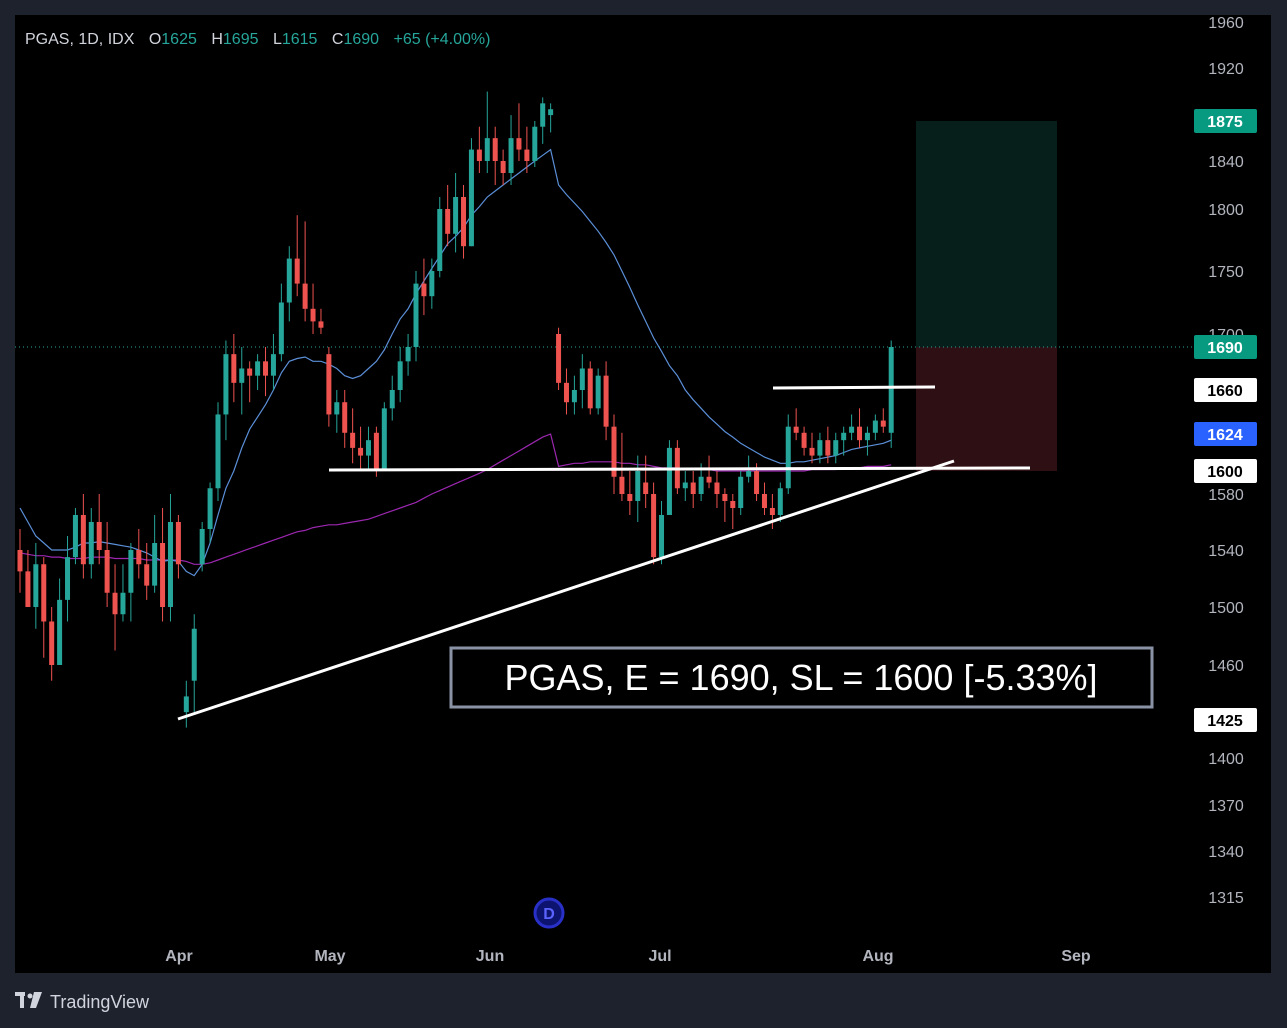 This screenshot has width=1287, height=1028. Describe the element at coordinates (1076, 956) in the screenshot. I see `x-axis-tick-label: Sep` at that location.